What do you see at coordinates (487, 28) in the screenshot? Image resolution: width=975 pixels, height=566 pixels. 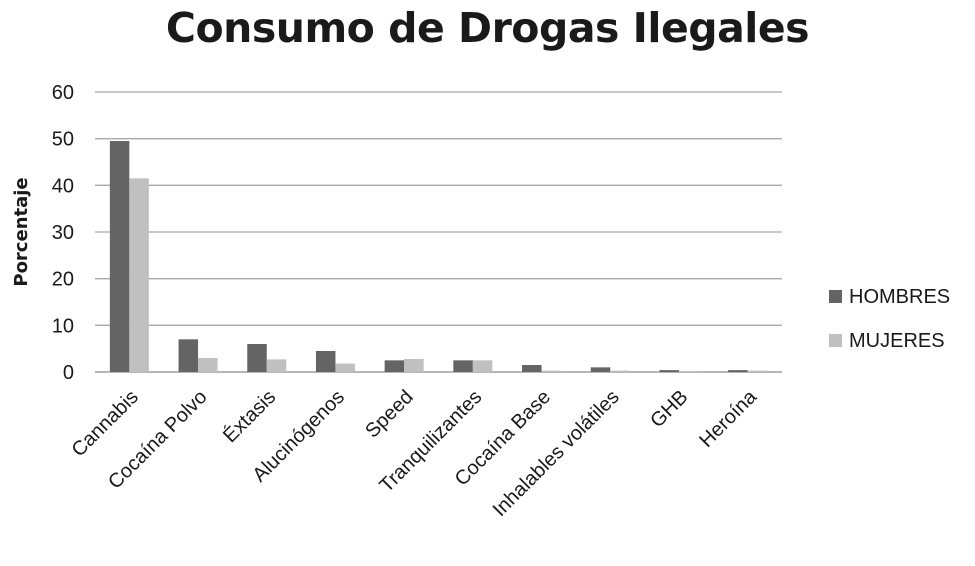 I see `chart-title: Consumo de Drogas Ilegales` at bounding box center [487, 28].